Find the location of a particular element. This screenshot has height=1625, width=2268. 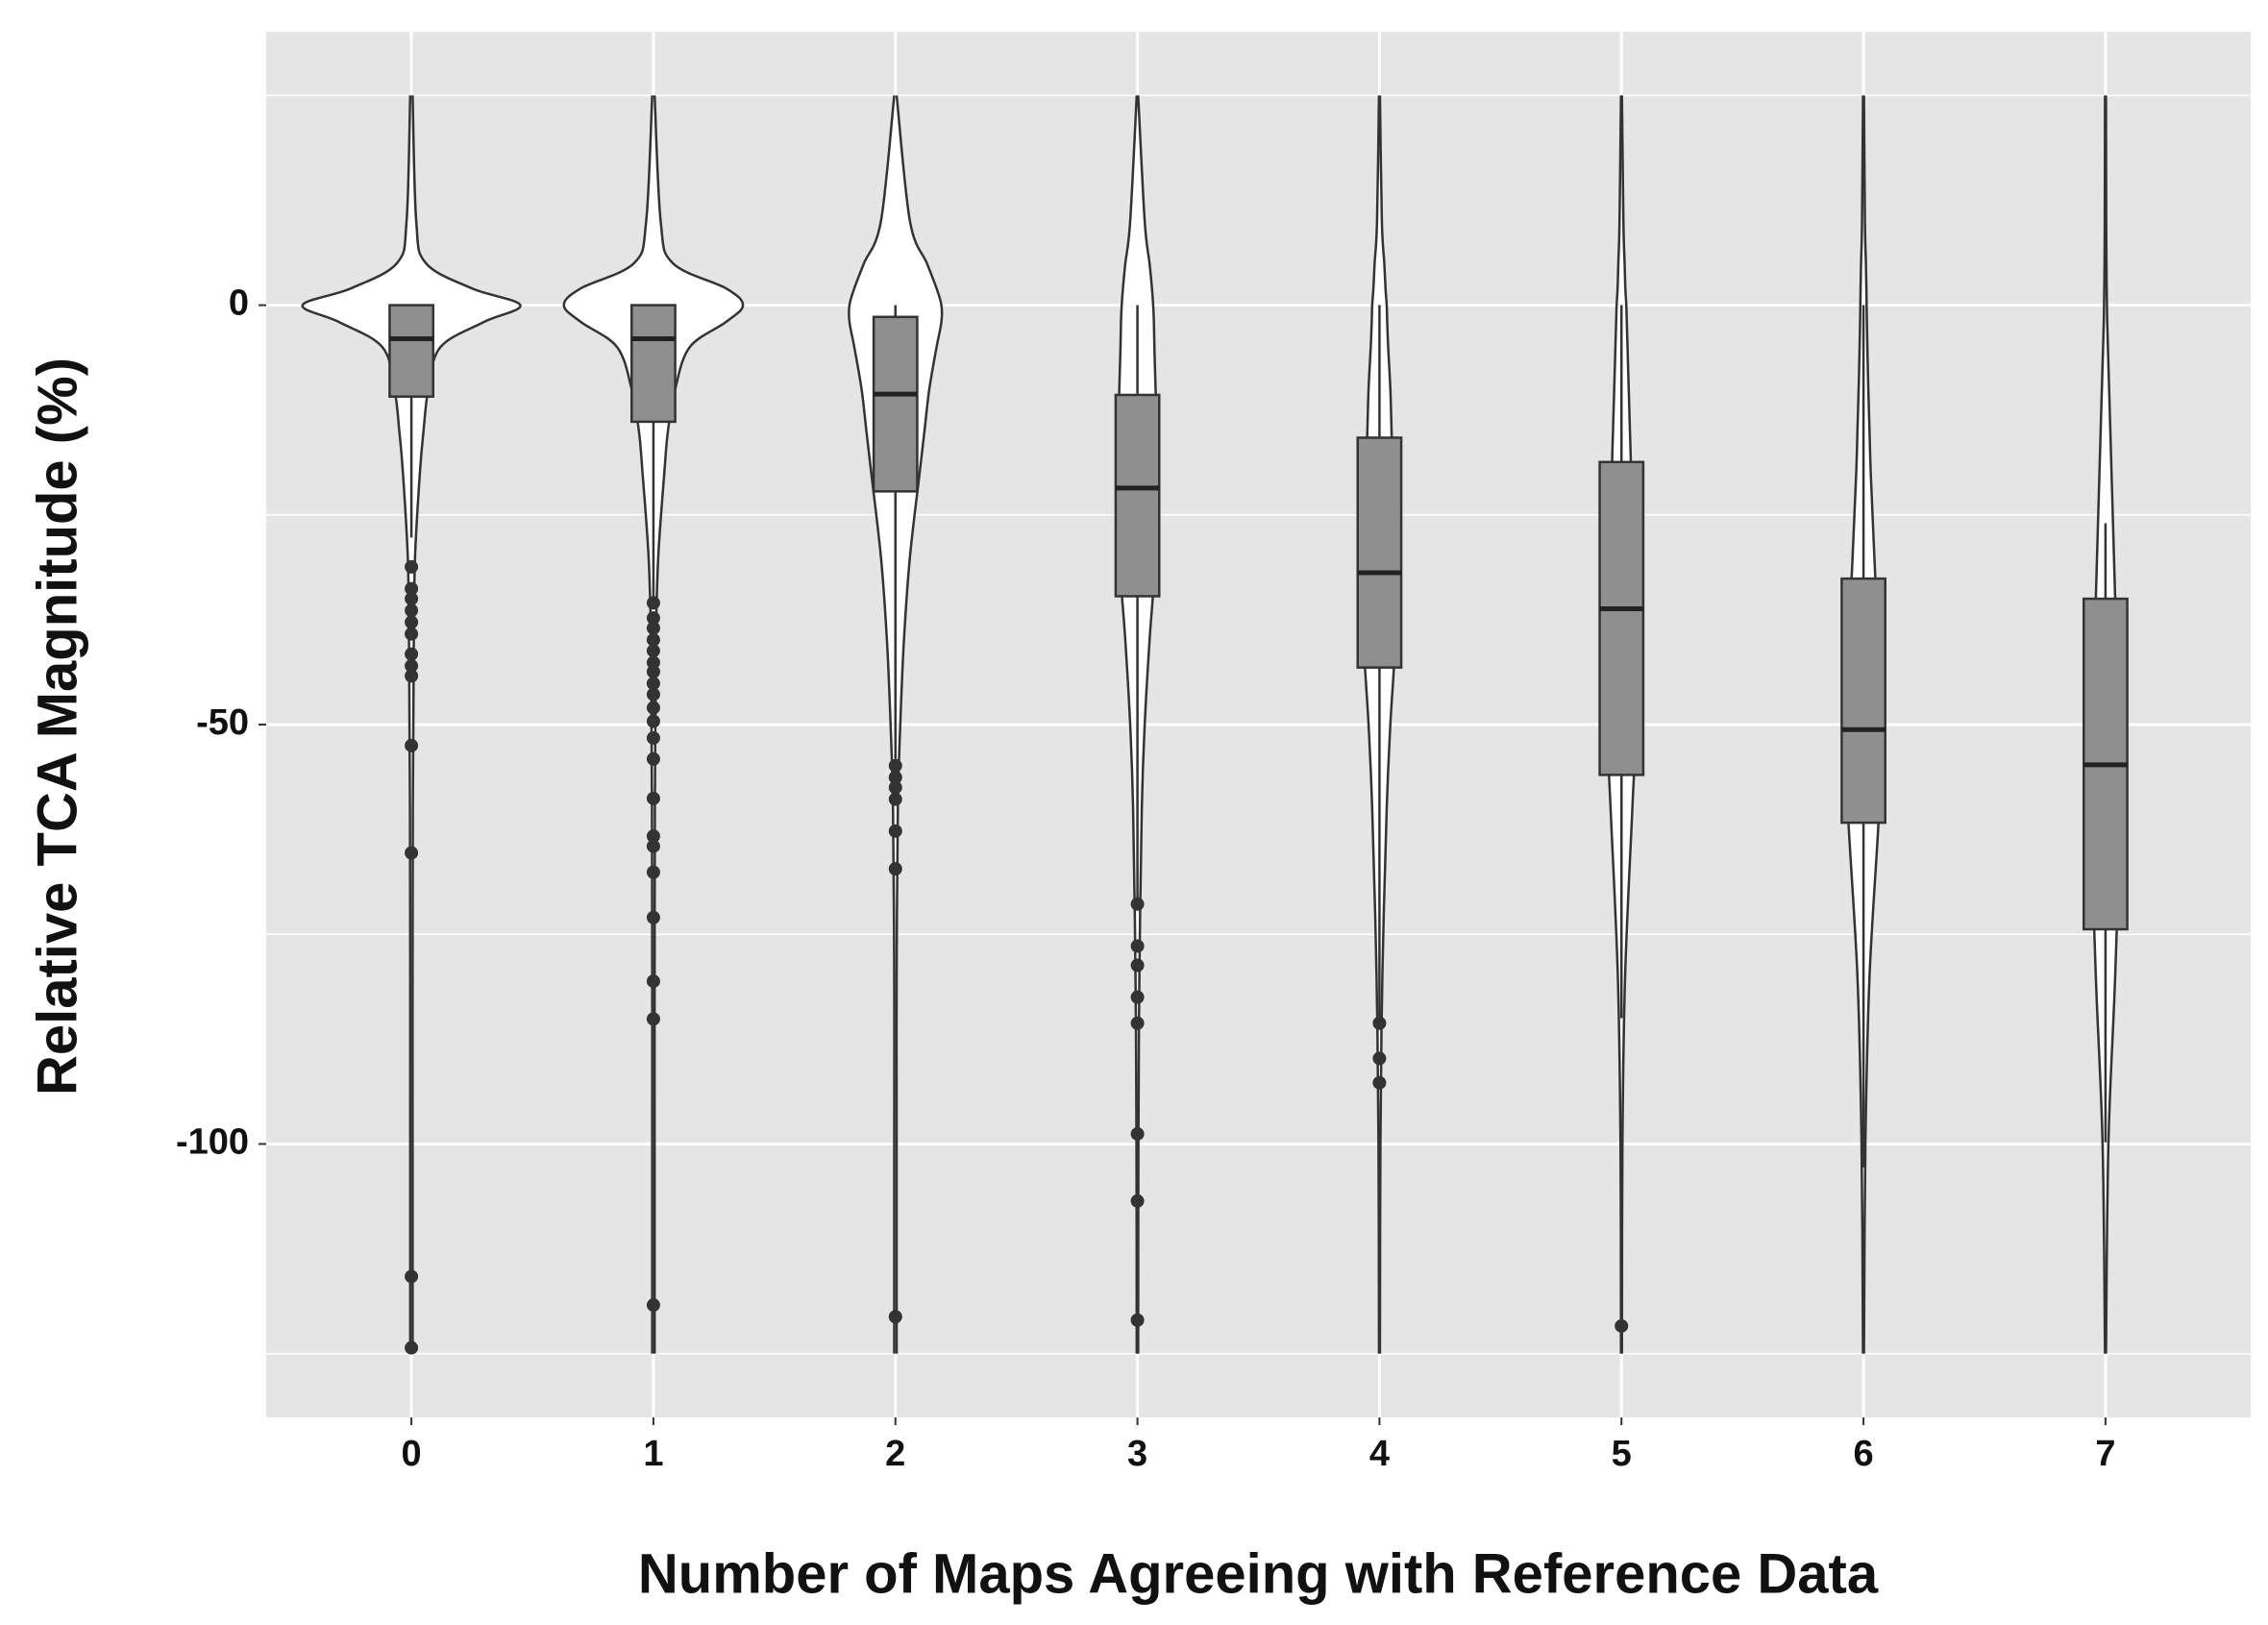

y-axis-title: Relative TCA Magnitude (%) is located at coordinates (57, 726).